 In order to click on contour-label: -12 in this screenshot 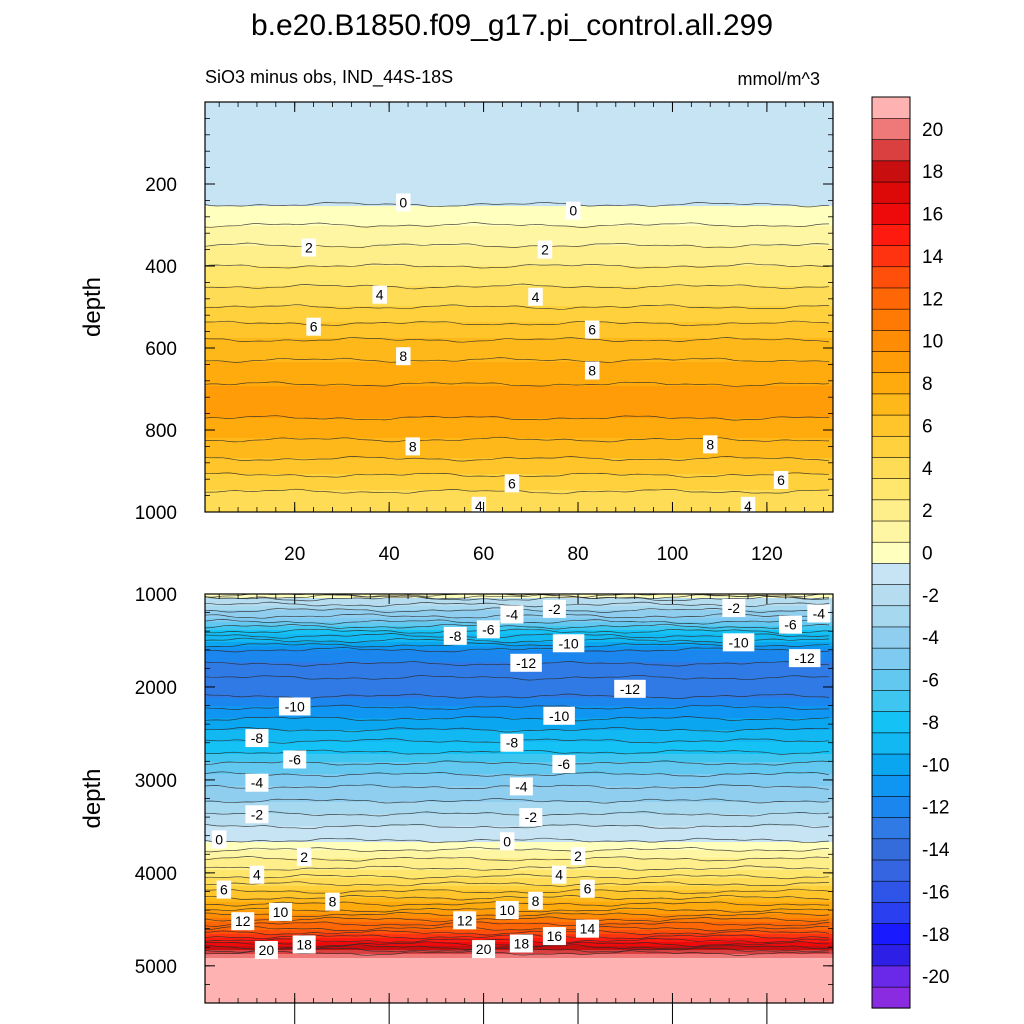, I will do `click(805, 658)`.